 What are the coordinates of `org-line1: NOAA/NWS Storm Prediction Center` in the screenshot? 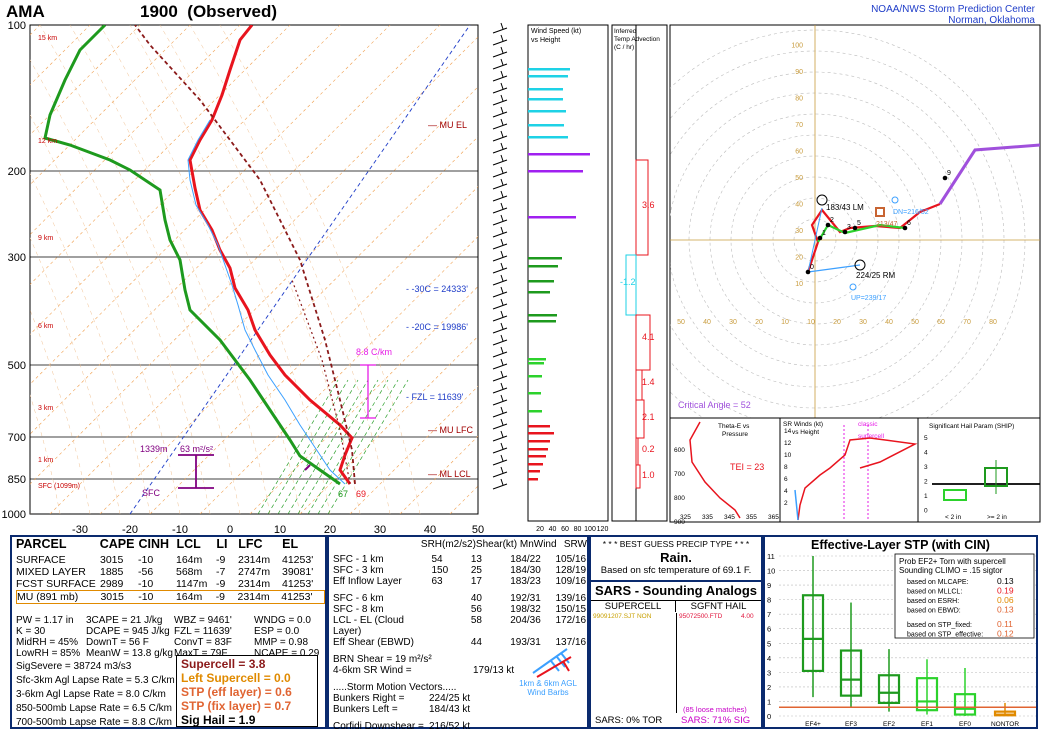 It's located at (953, 9).